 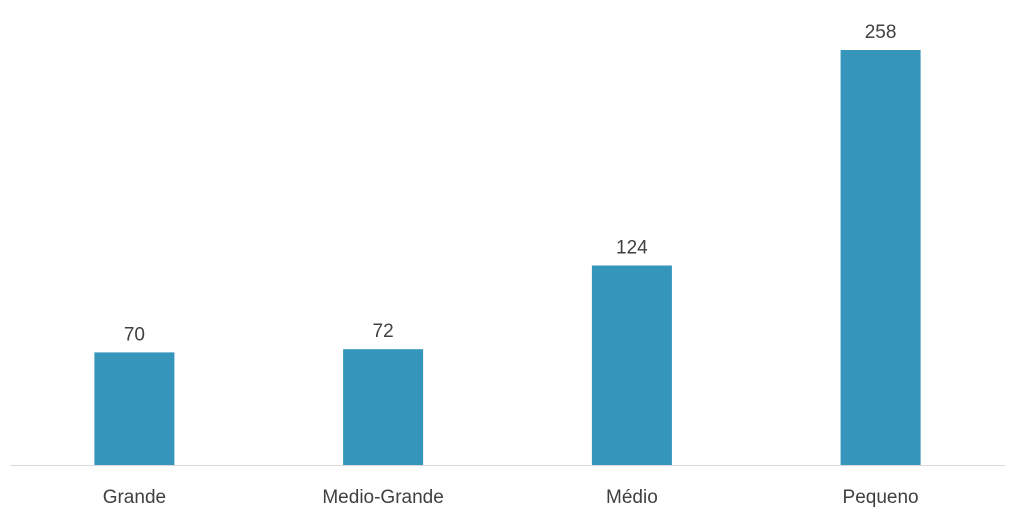 What do you see at coordinates (134, 334) in the screenshot?
I see `data-label-0: 70` at bounding box center [134, 334].